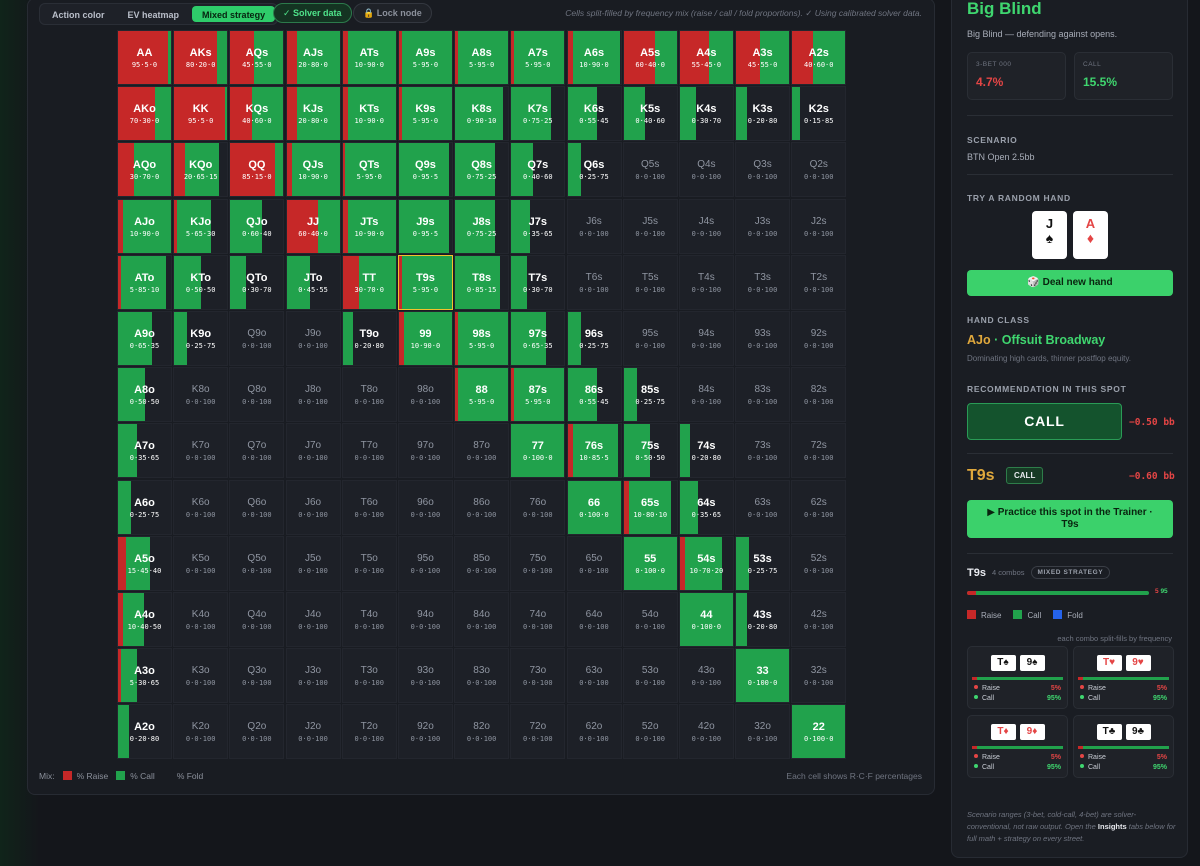 The height and width of the screenshot is (866, 1200). What do you see at coordinates (706, 619) in the screenshot?
I see `hand-cell-44: 44 0·100·0` at bounding box center [706, 619].